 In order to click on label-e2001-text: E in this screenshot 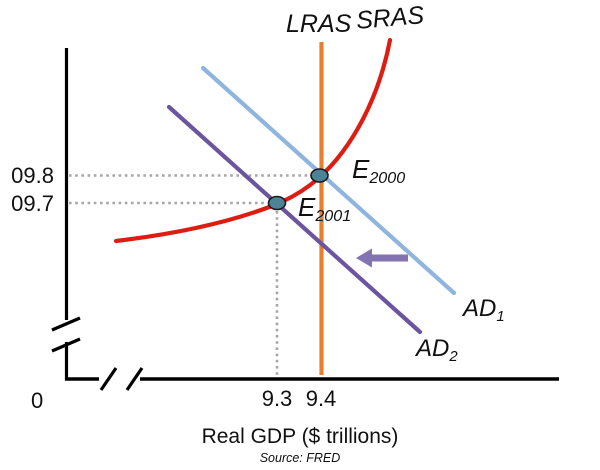, I will do `click(307, 207)`.